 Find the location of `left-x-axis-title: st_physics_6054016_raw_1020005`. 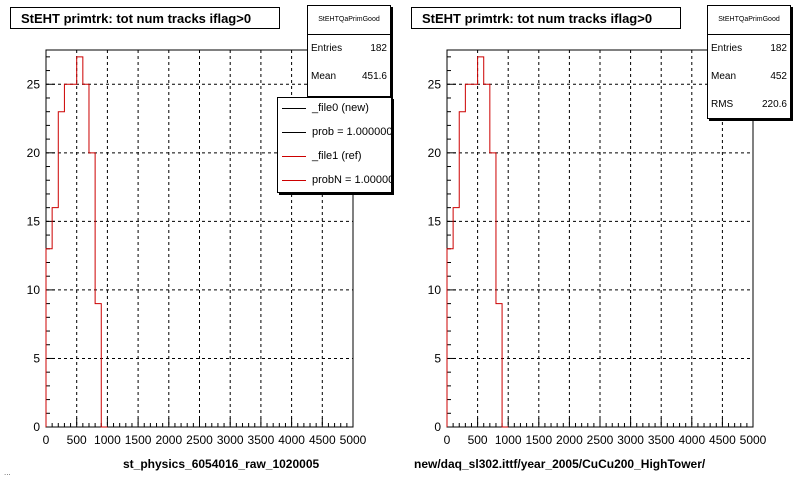

left-x-axis-title: st_physics_6054016_raw_1020005 is located at coordinates (221, 464).